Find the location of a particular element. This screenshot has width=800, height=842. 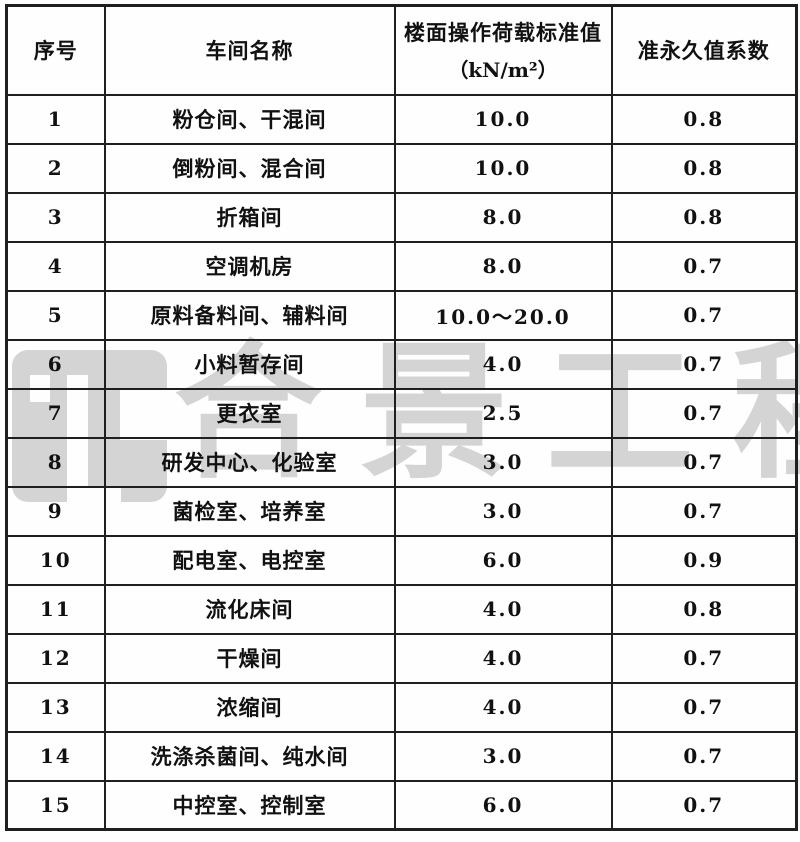

row-workshop-name: 流化床间 is located at coordinates (249, 609).